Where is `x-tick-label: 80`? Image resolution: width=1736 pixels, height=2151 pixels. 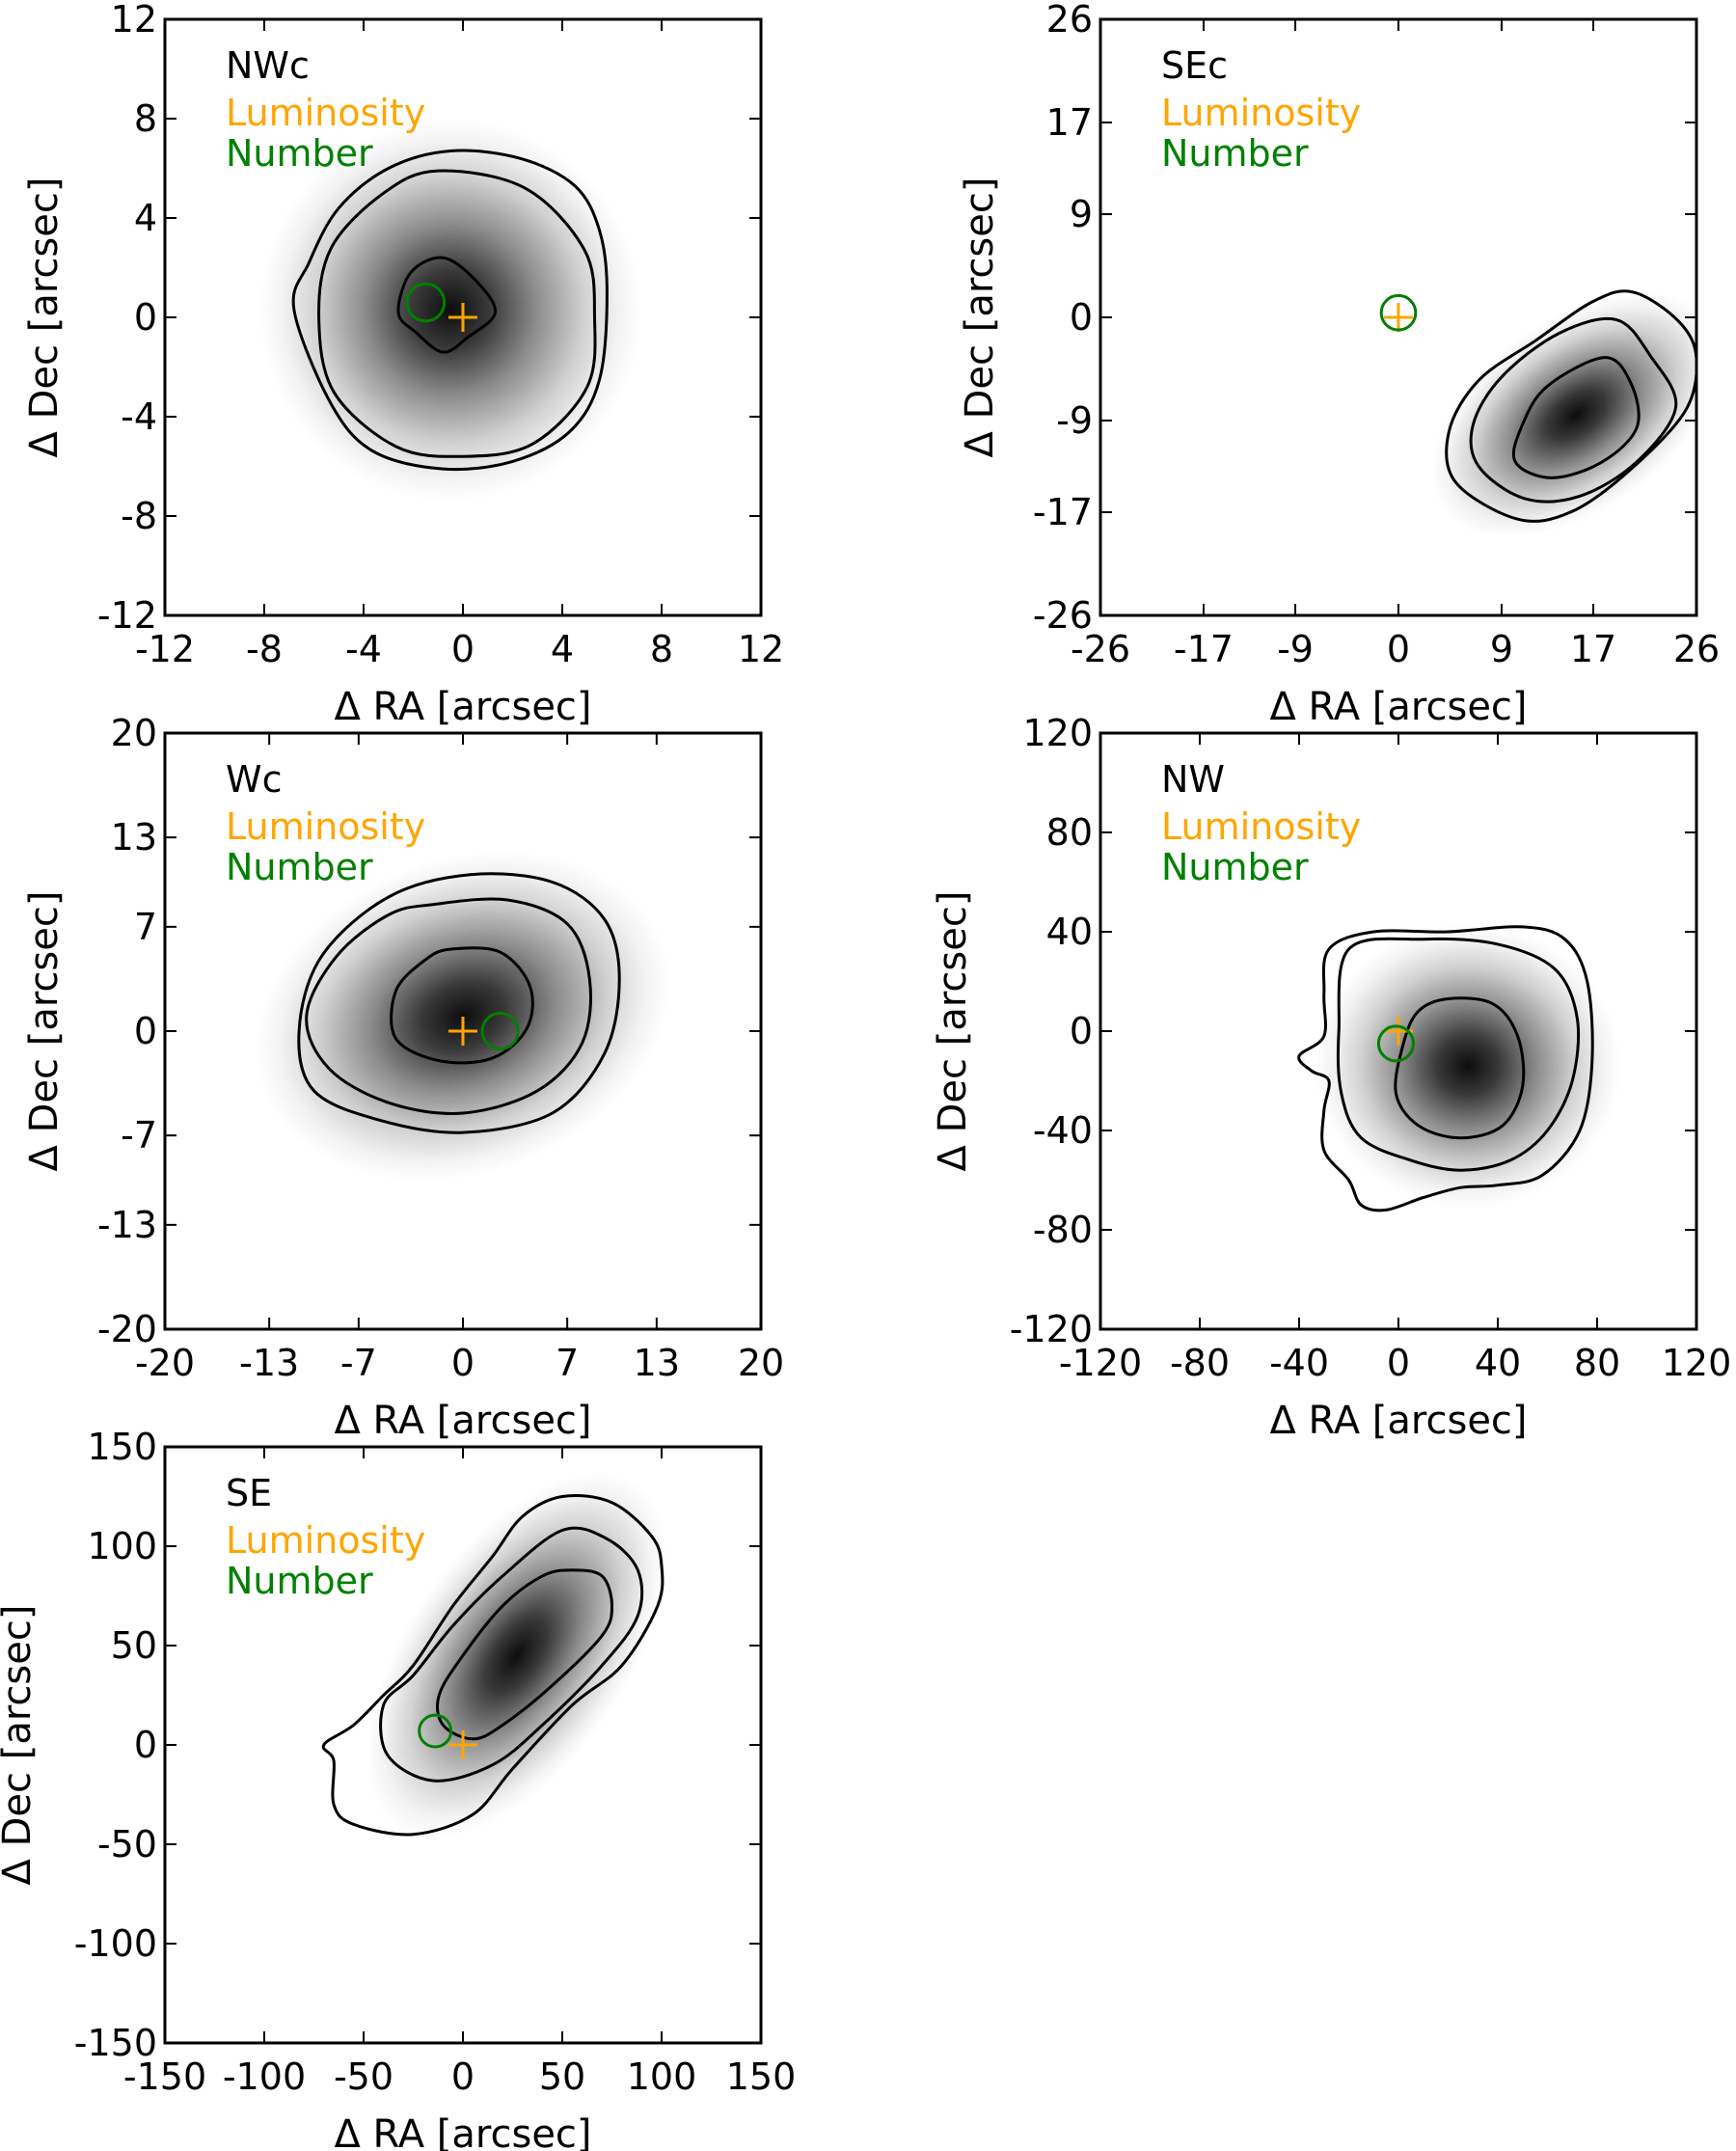 x-tick-label: 80 is located at coordinates (1597, 1363).